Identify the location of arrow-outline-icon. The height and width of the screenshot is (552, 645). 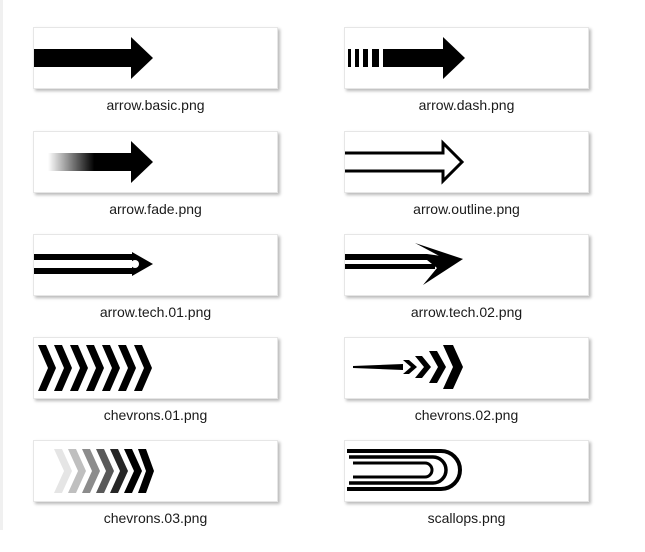
(405, 162).